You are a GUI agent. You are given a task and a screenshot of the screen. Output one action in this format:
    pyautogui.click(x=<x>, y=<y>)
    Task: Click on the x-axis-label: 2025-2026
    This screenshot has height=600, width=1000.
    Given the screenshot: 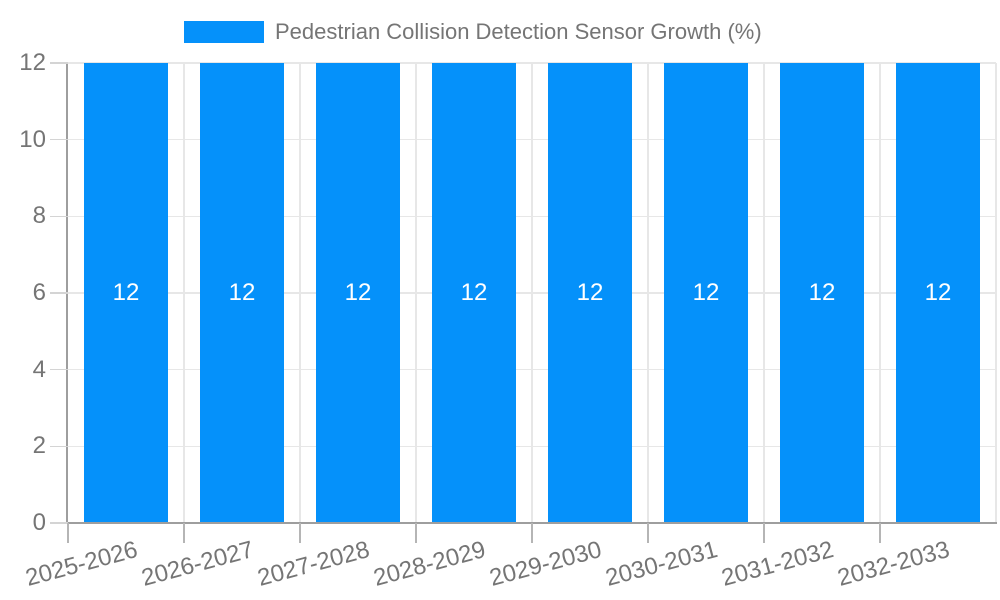 What is the action you would take?
    pyautogui.click(x=81, y=564)
    